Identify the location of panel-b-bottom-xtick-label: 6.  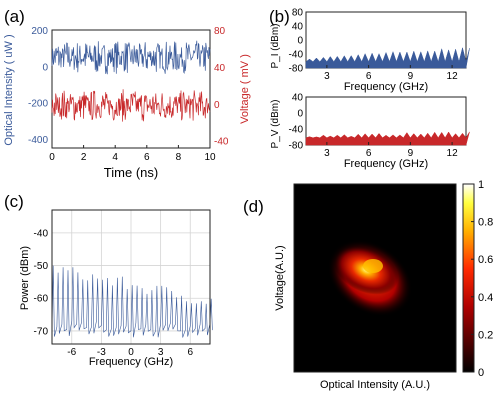
(369, 153).